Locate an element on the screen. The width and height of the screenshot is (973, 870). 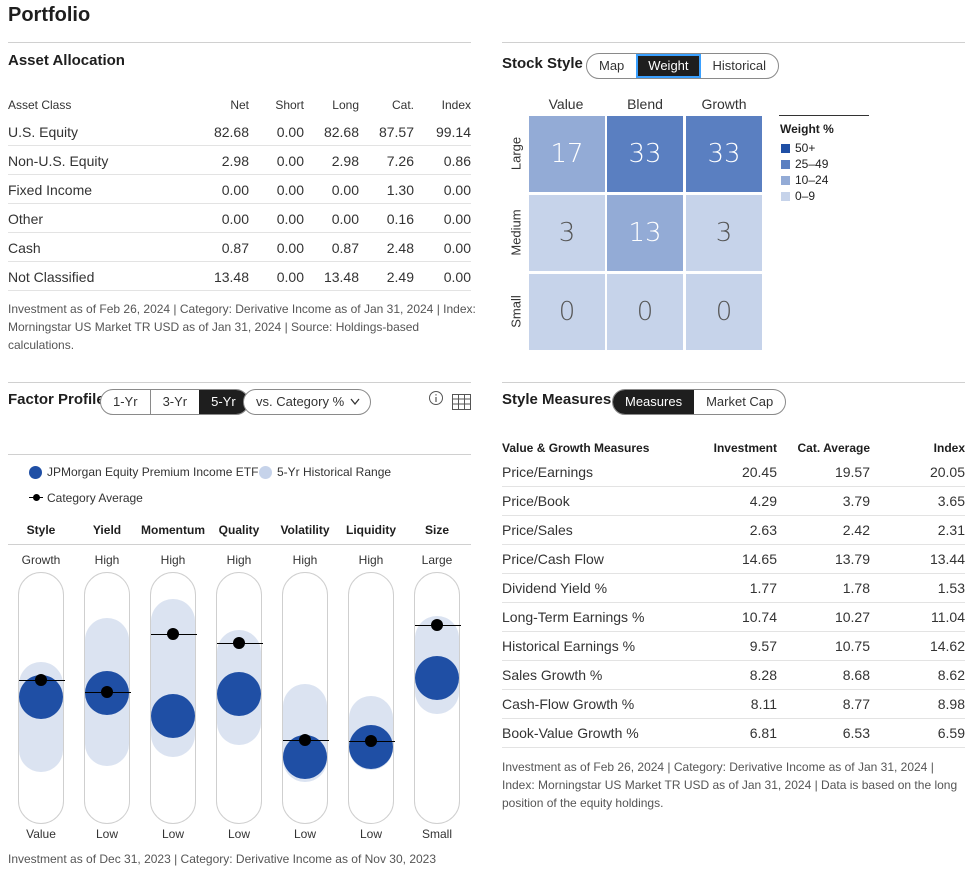
aa-col-long: Long is located at coordinates (345, 105).